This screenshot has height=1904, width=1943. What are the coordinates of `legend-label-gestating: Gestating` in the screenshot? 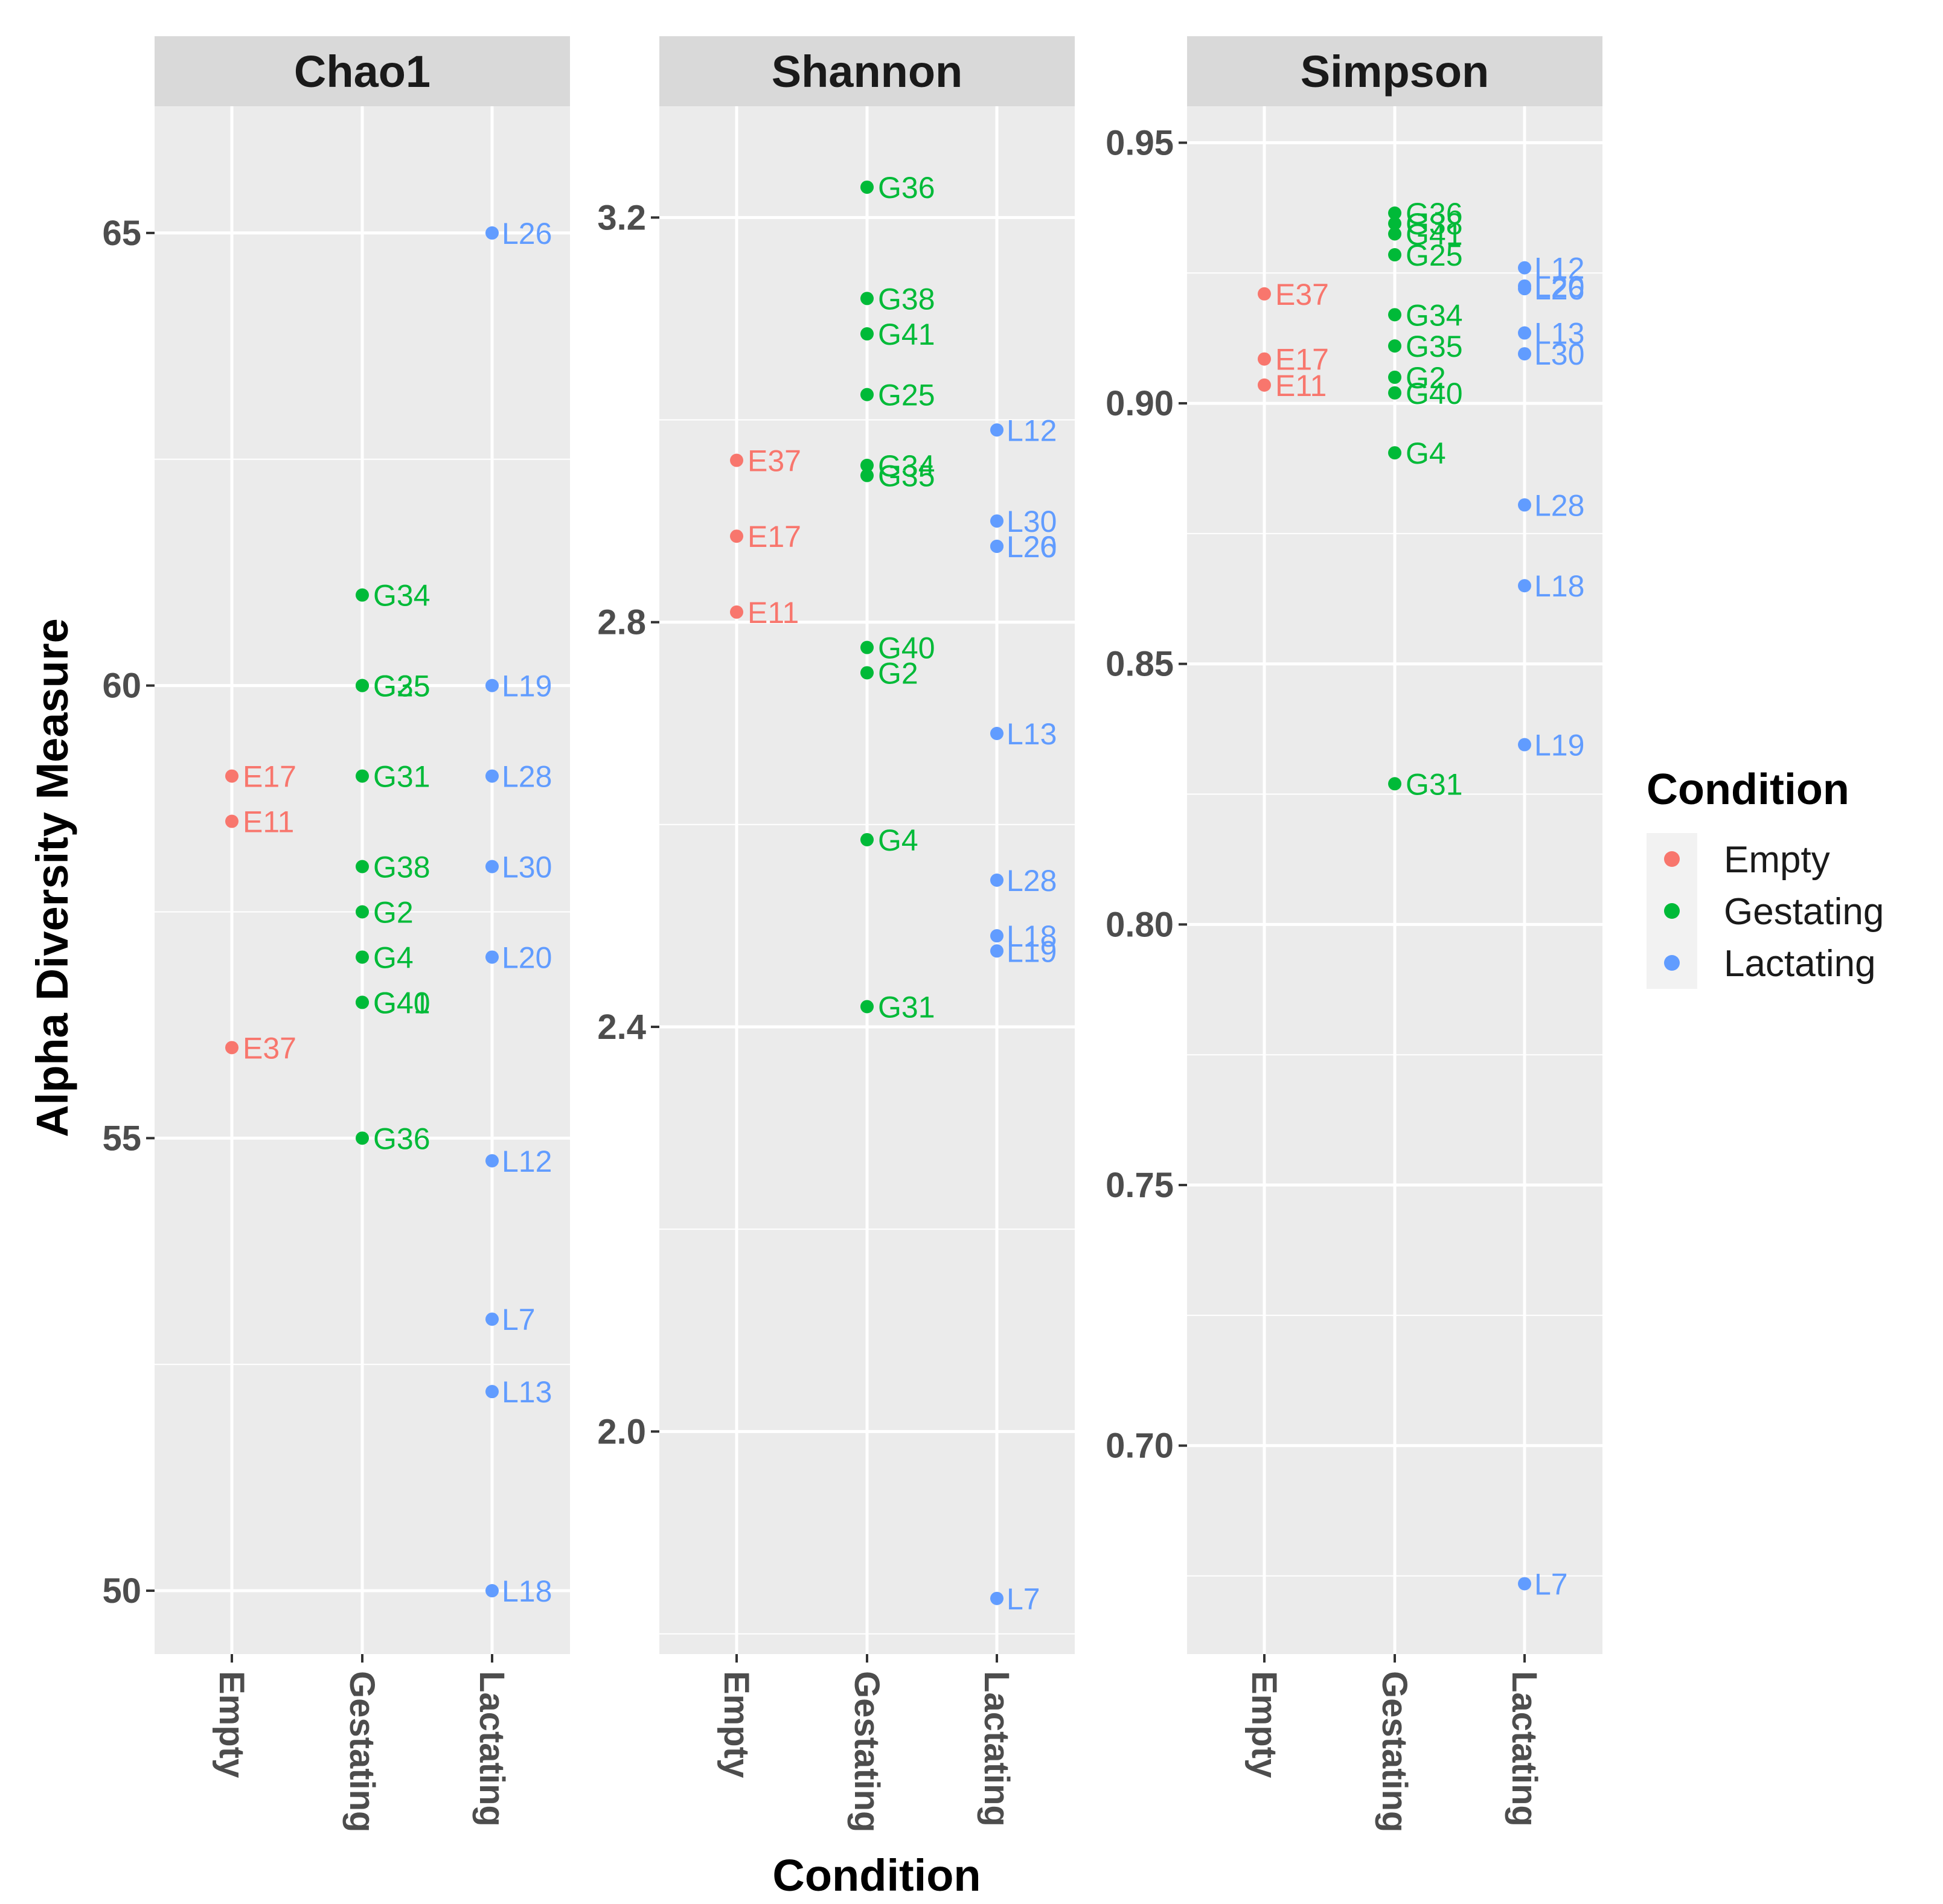 It's located at (1804, 912).